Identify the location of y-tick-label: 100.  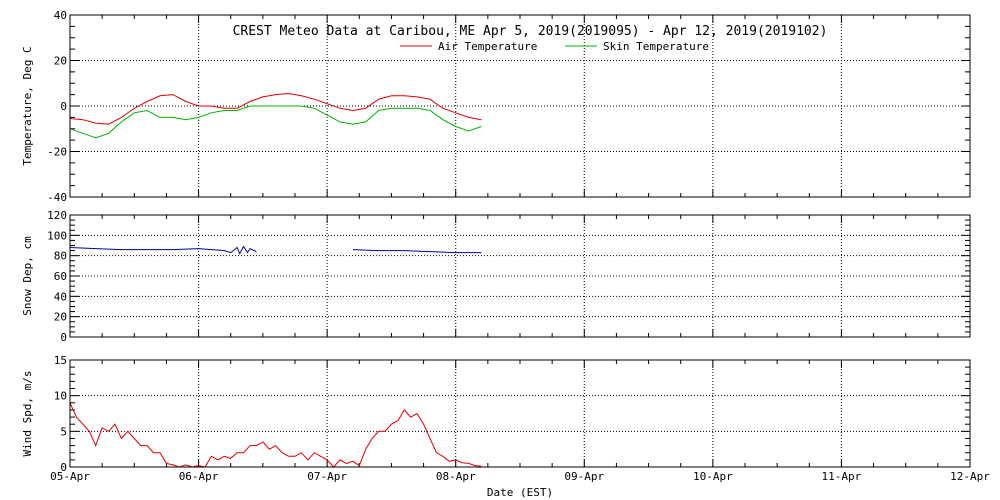
(57, 235).